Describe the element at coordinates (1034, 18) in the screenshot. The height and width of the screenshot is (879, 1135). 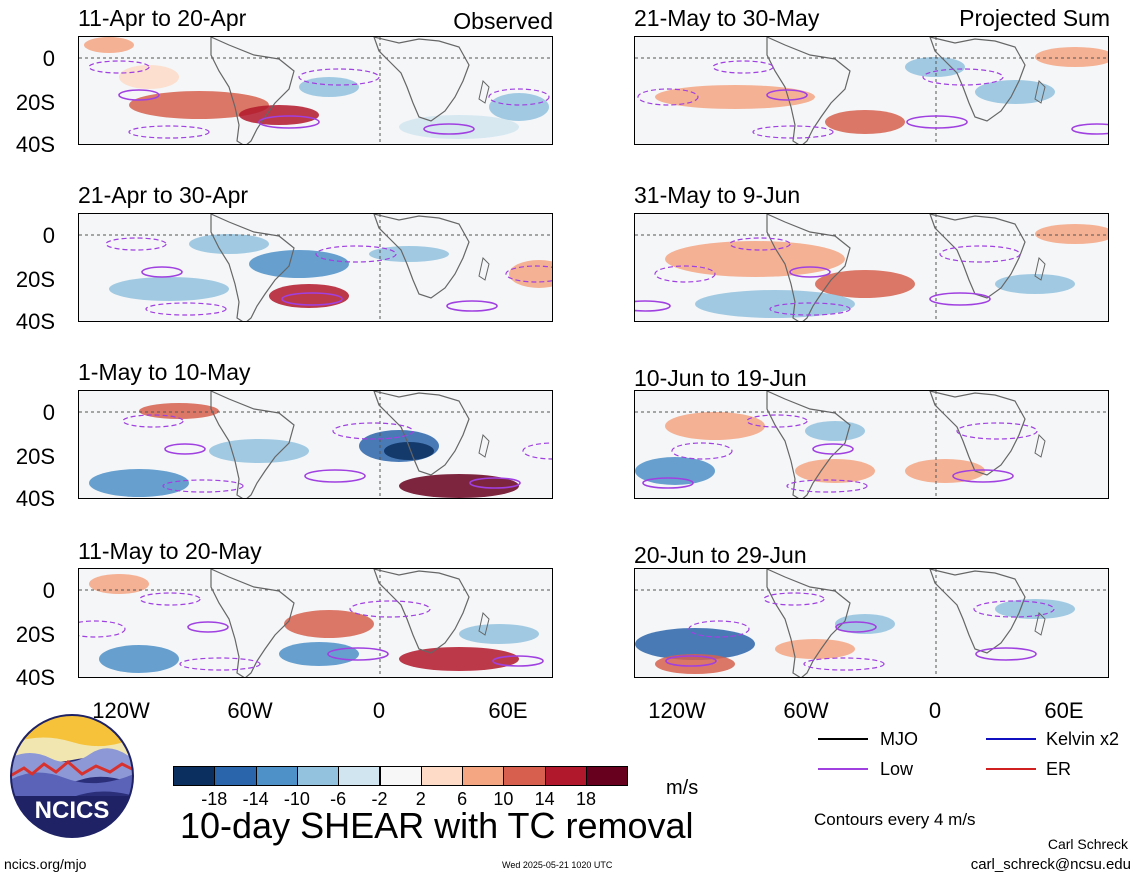
I see `panel-label-projected: Projected Sum` at that location.